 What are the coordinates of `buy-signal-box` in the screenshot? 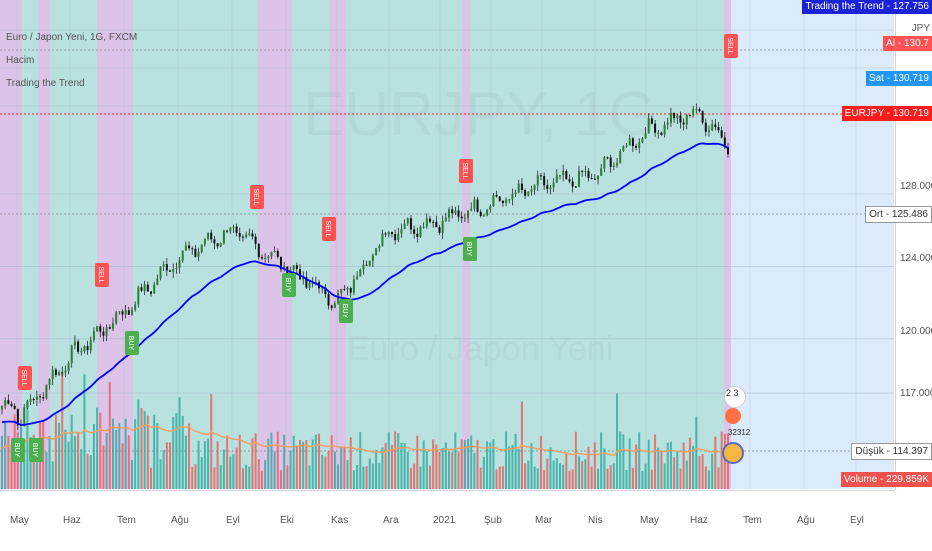 It's located at (132, 343).